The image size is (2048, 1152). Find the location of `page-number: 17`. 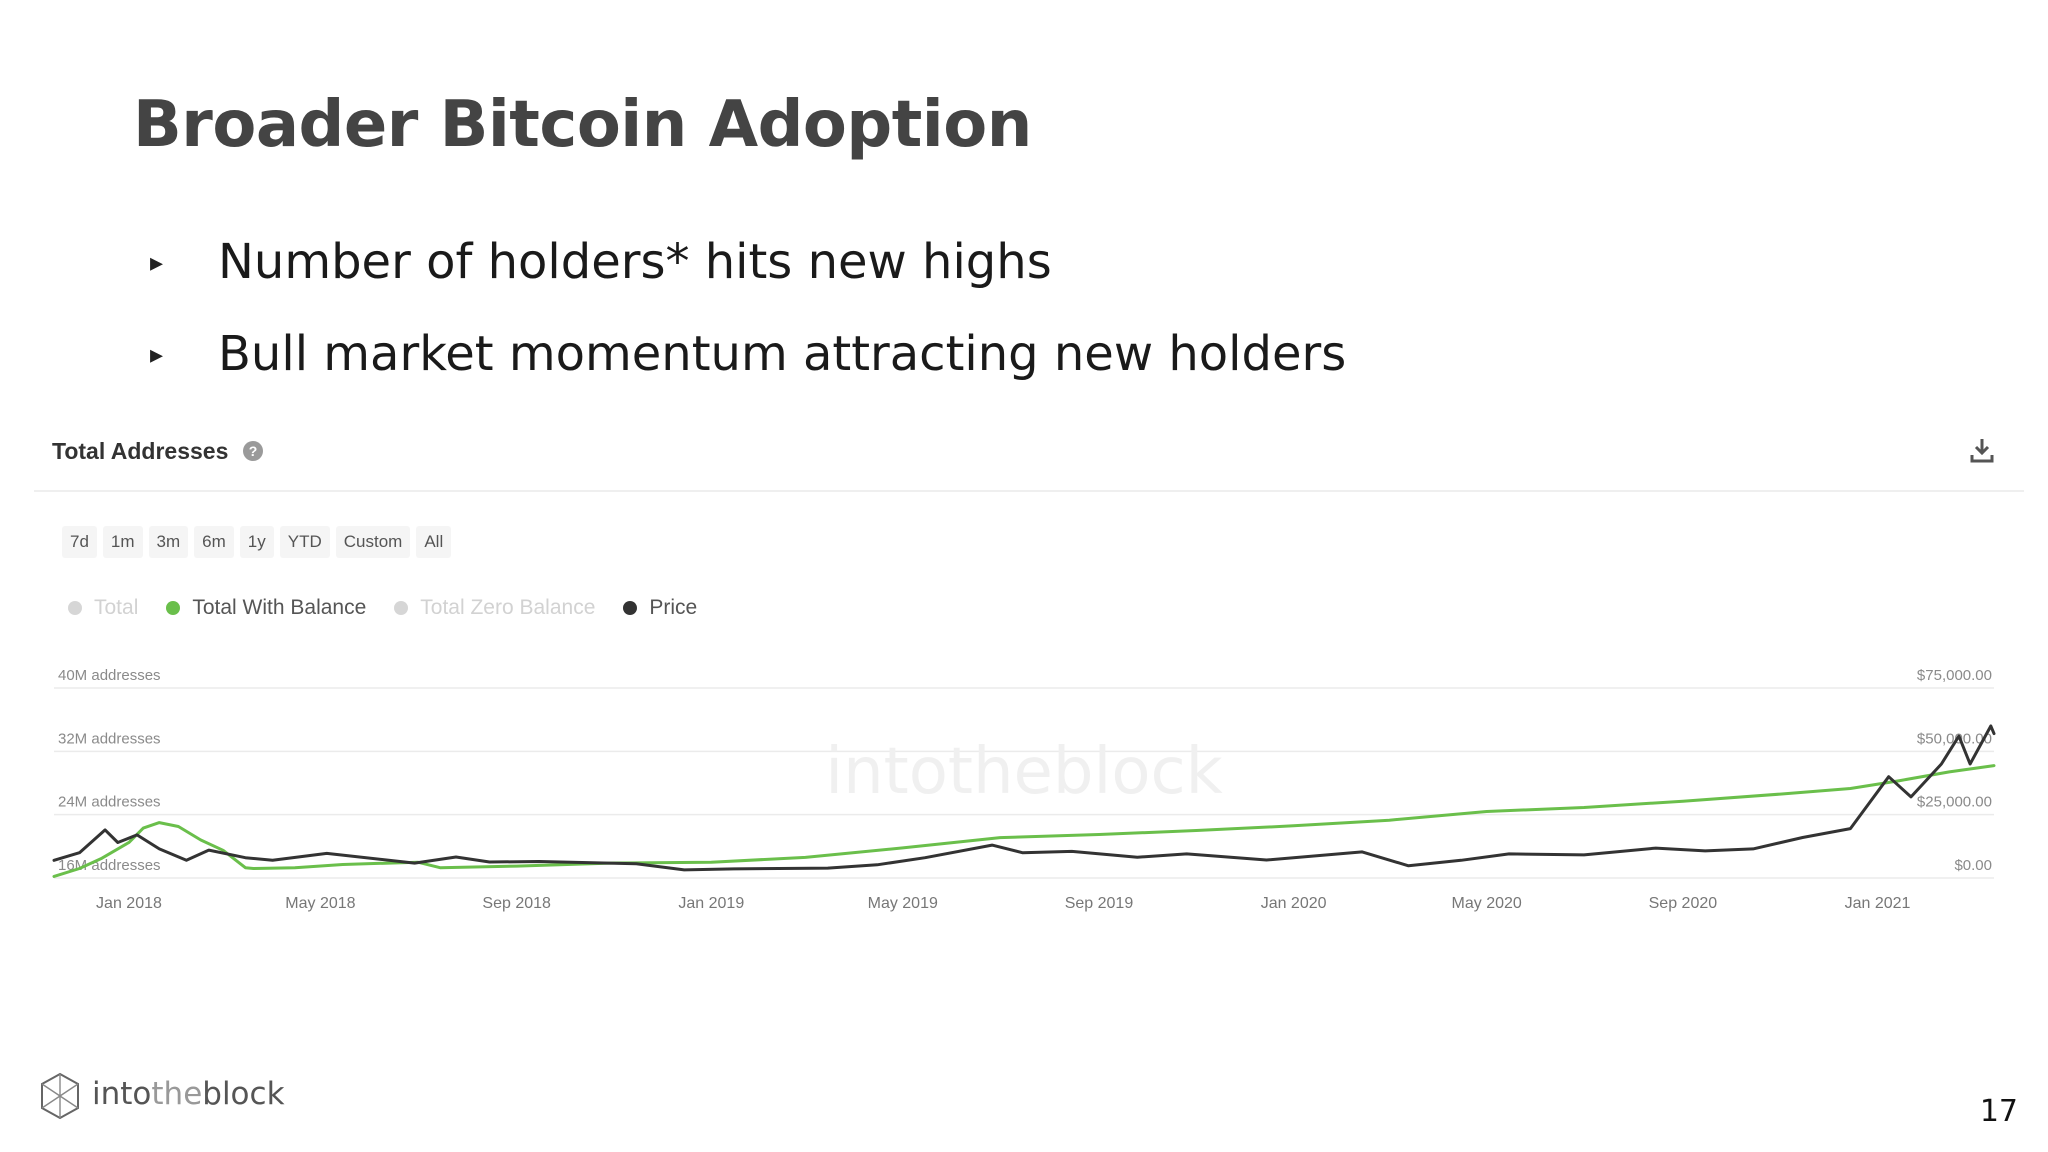

page-number: 17 is located at coordinates (1998, 1111).